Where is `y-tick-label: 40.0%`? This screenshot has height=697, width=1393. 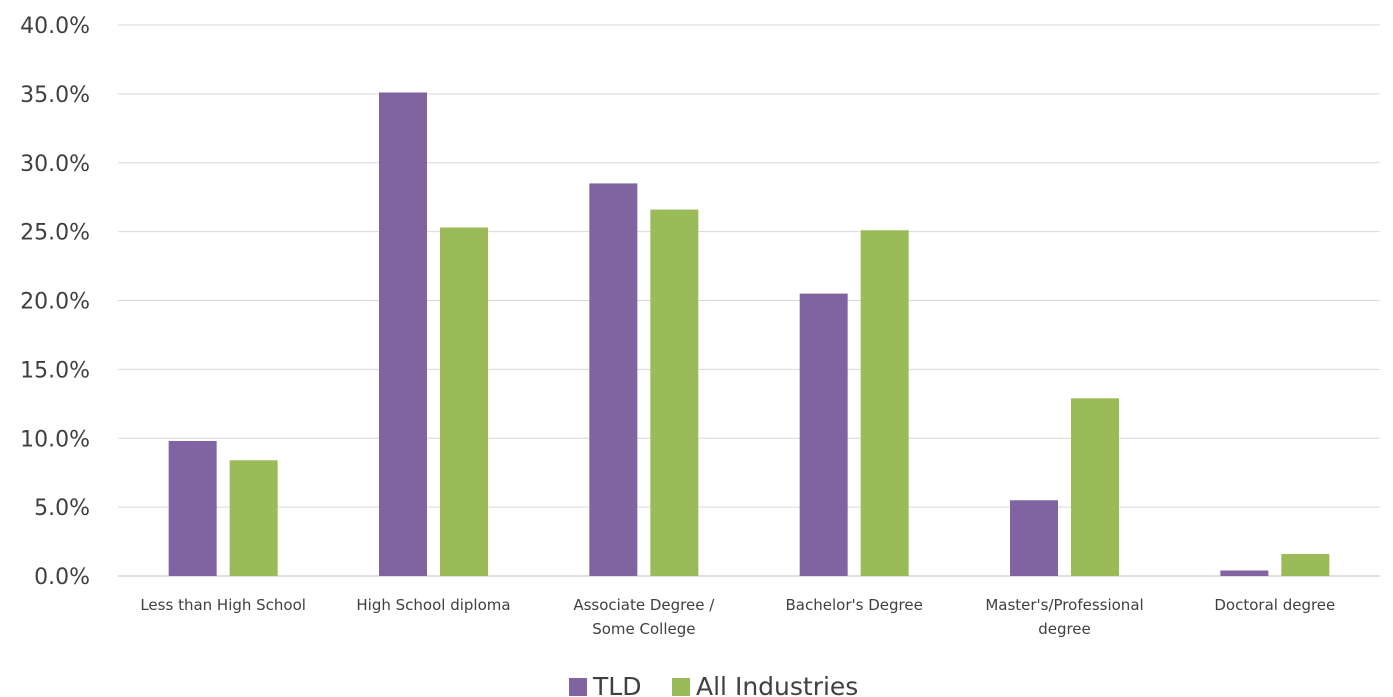 y-tick-label: 40.0% is located at coordinates (55, 26).